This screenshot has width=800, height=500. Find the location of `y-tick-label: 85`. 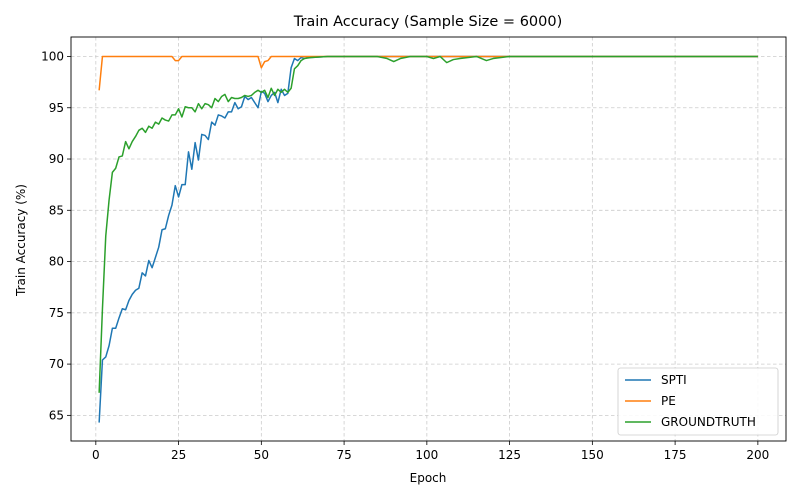

y-tick-label: 85 is located at coordinates (56, 210).